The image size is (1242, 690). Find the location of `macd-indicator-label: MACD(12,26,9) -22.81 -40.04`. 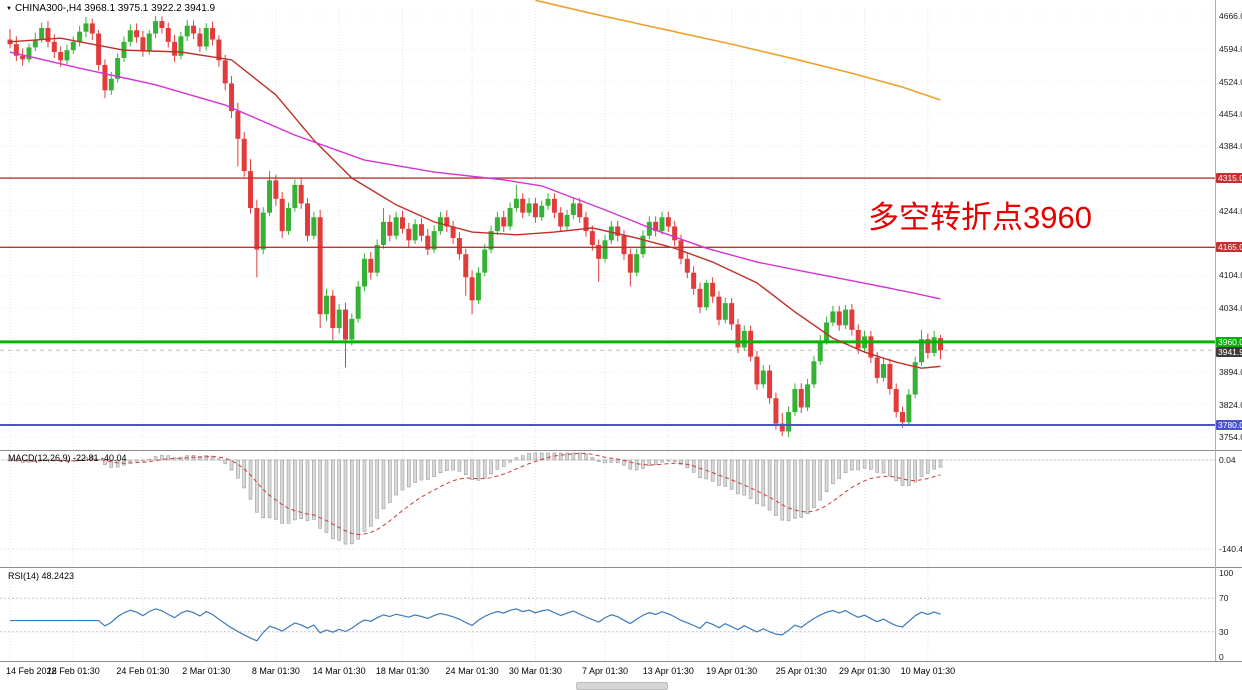

macd-indicator-label: MACD(12,26,9) -22.81 -40.04 is located at coordinates (67, 458).